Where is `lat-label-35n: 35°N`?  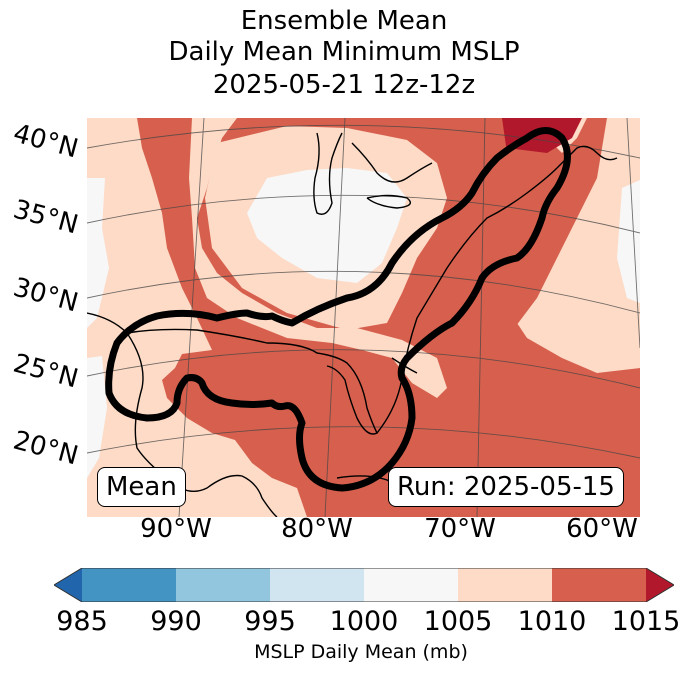
lat-label-35n: 35°N is located at coordinates (46, 217).